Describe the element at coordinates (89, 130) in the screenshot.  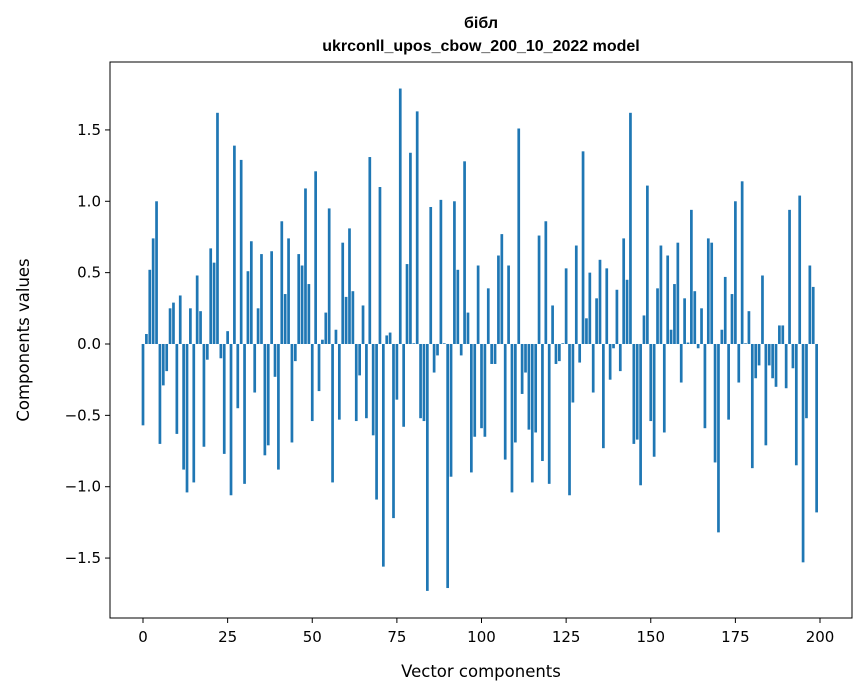
I see `y-tick-label: 1.5` at that location.